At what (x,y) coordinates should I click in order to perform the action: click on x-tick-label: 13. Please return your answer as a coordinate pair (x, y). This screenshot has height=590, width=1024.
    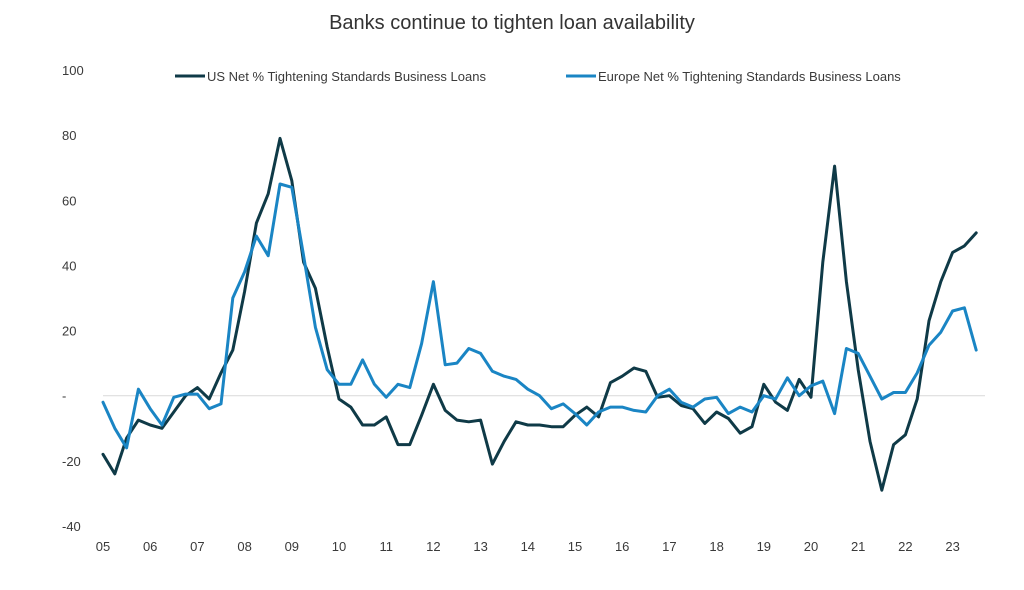
    Looking at the image, I should click on (480, 546).